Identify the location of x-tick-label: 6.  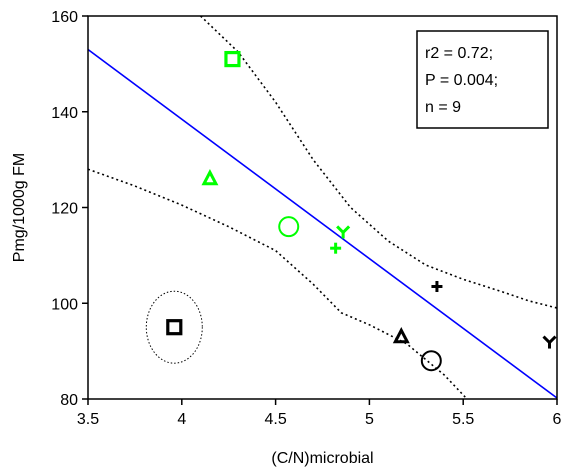
(557, 419).